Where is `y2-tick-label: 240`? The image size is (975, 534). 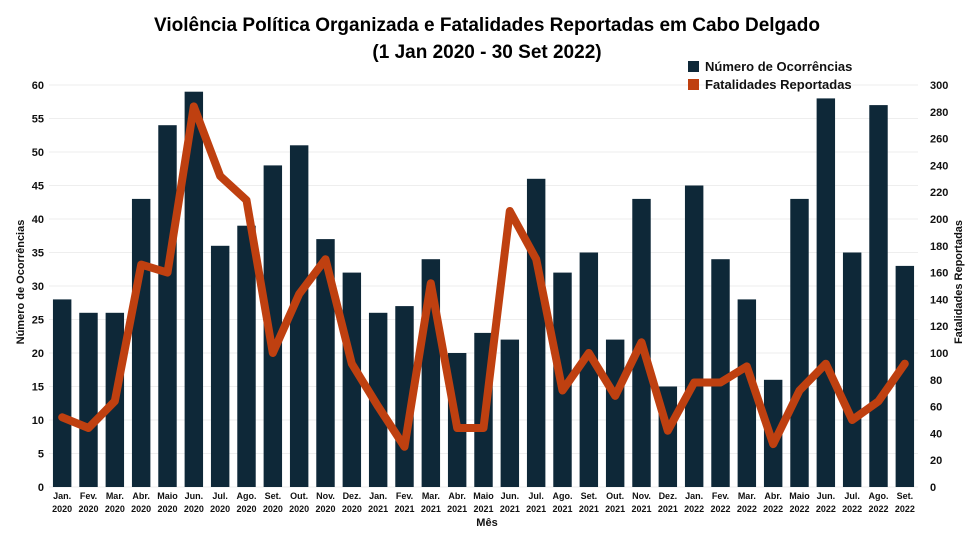 y2-tick-label: 240 is located at coordinates (939, 166).